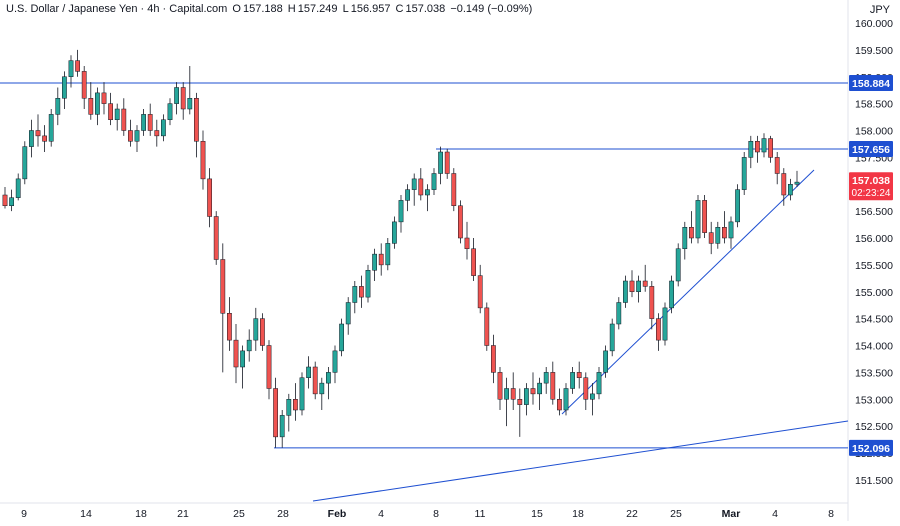 The height and width of the screenshot is (526, 900). I want to click on high-value: 157.249, so click(317, 9).